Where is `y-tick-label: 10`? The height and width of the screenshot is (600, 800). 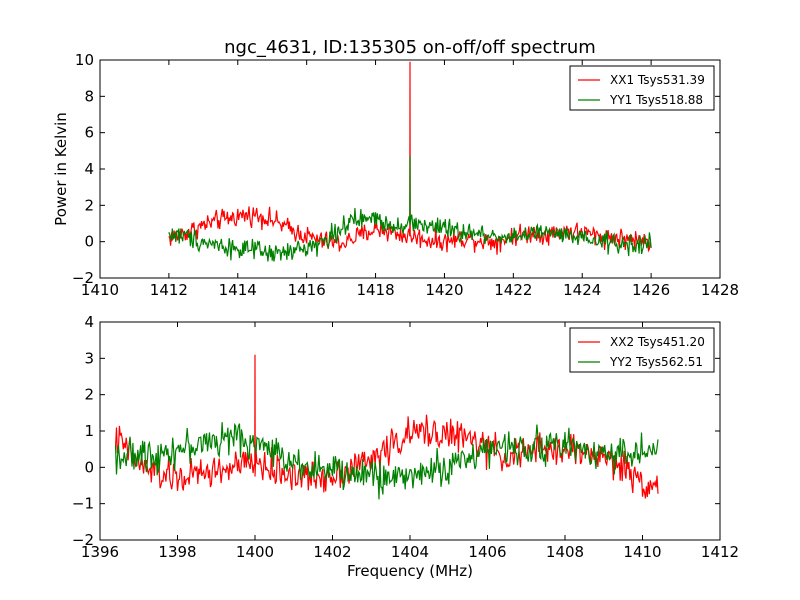 y-tick-label: 10 is located at coordinates (84, 60).